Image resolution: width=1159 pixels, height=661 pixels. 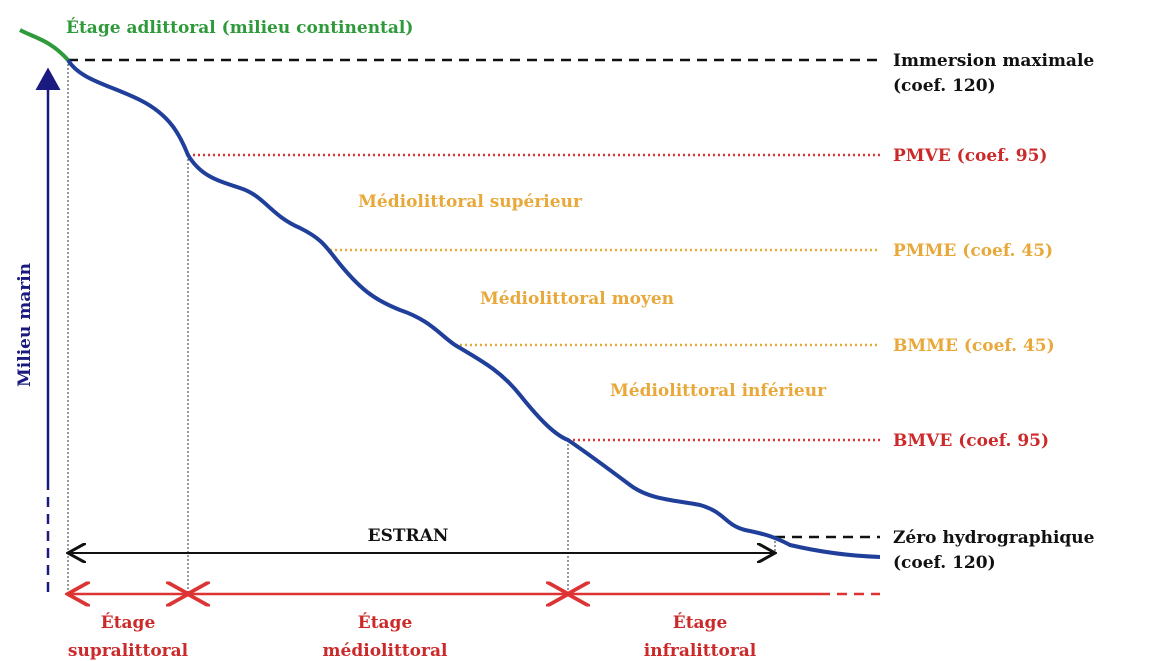 What do you see at coordinates (470, 202) in the screenshot?
I see `zone-label: Médiolittoral supérieur` at bounding box center [470, 202].